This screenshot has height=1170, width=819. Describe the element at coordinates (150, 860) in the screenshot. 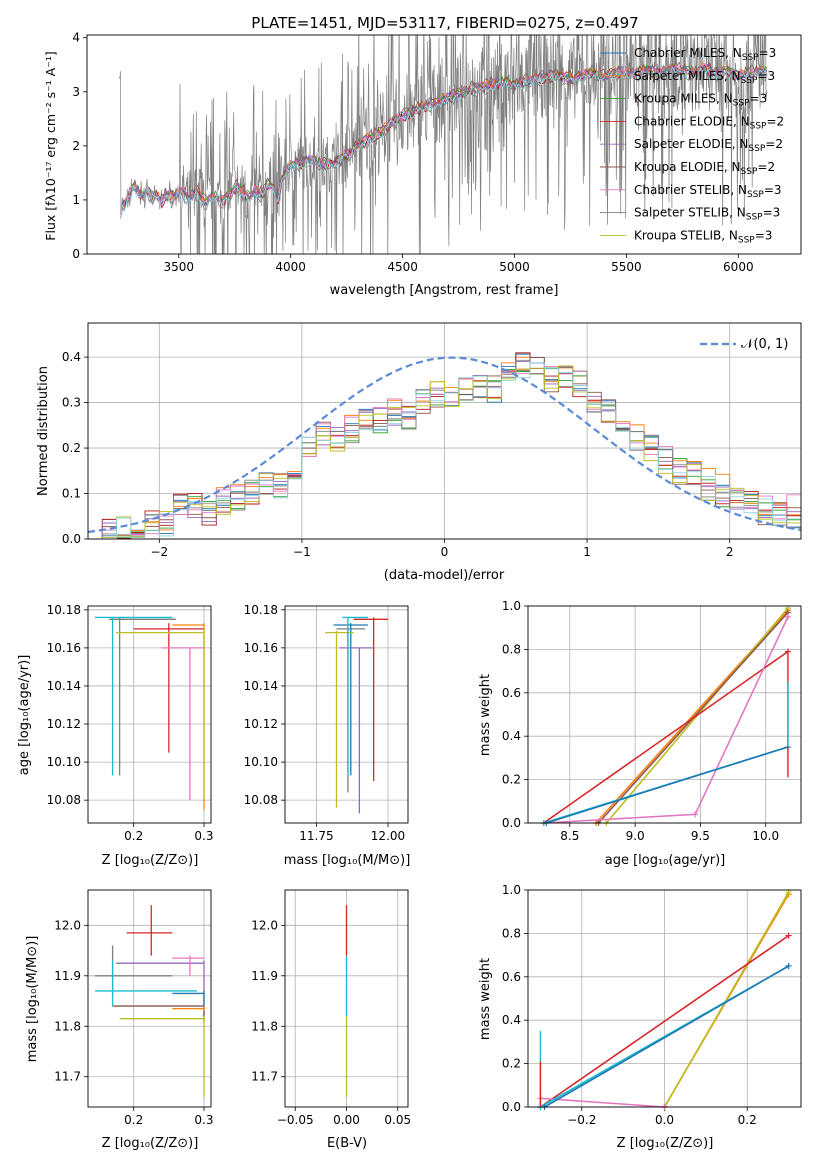

I see `age-z-xlabel: Z [log₁₀(Z/Z⊙)]` at that location.